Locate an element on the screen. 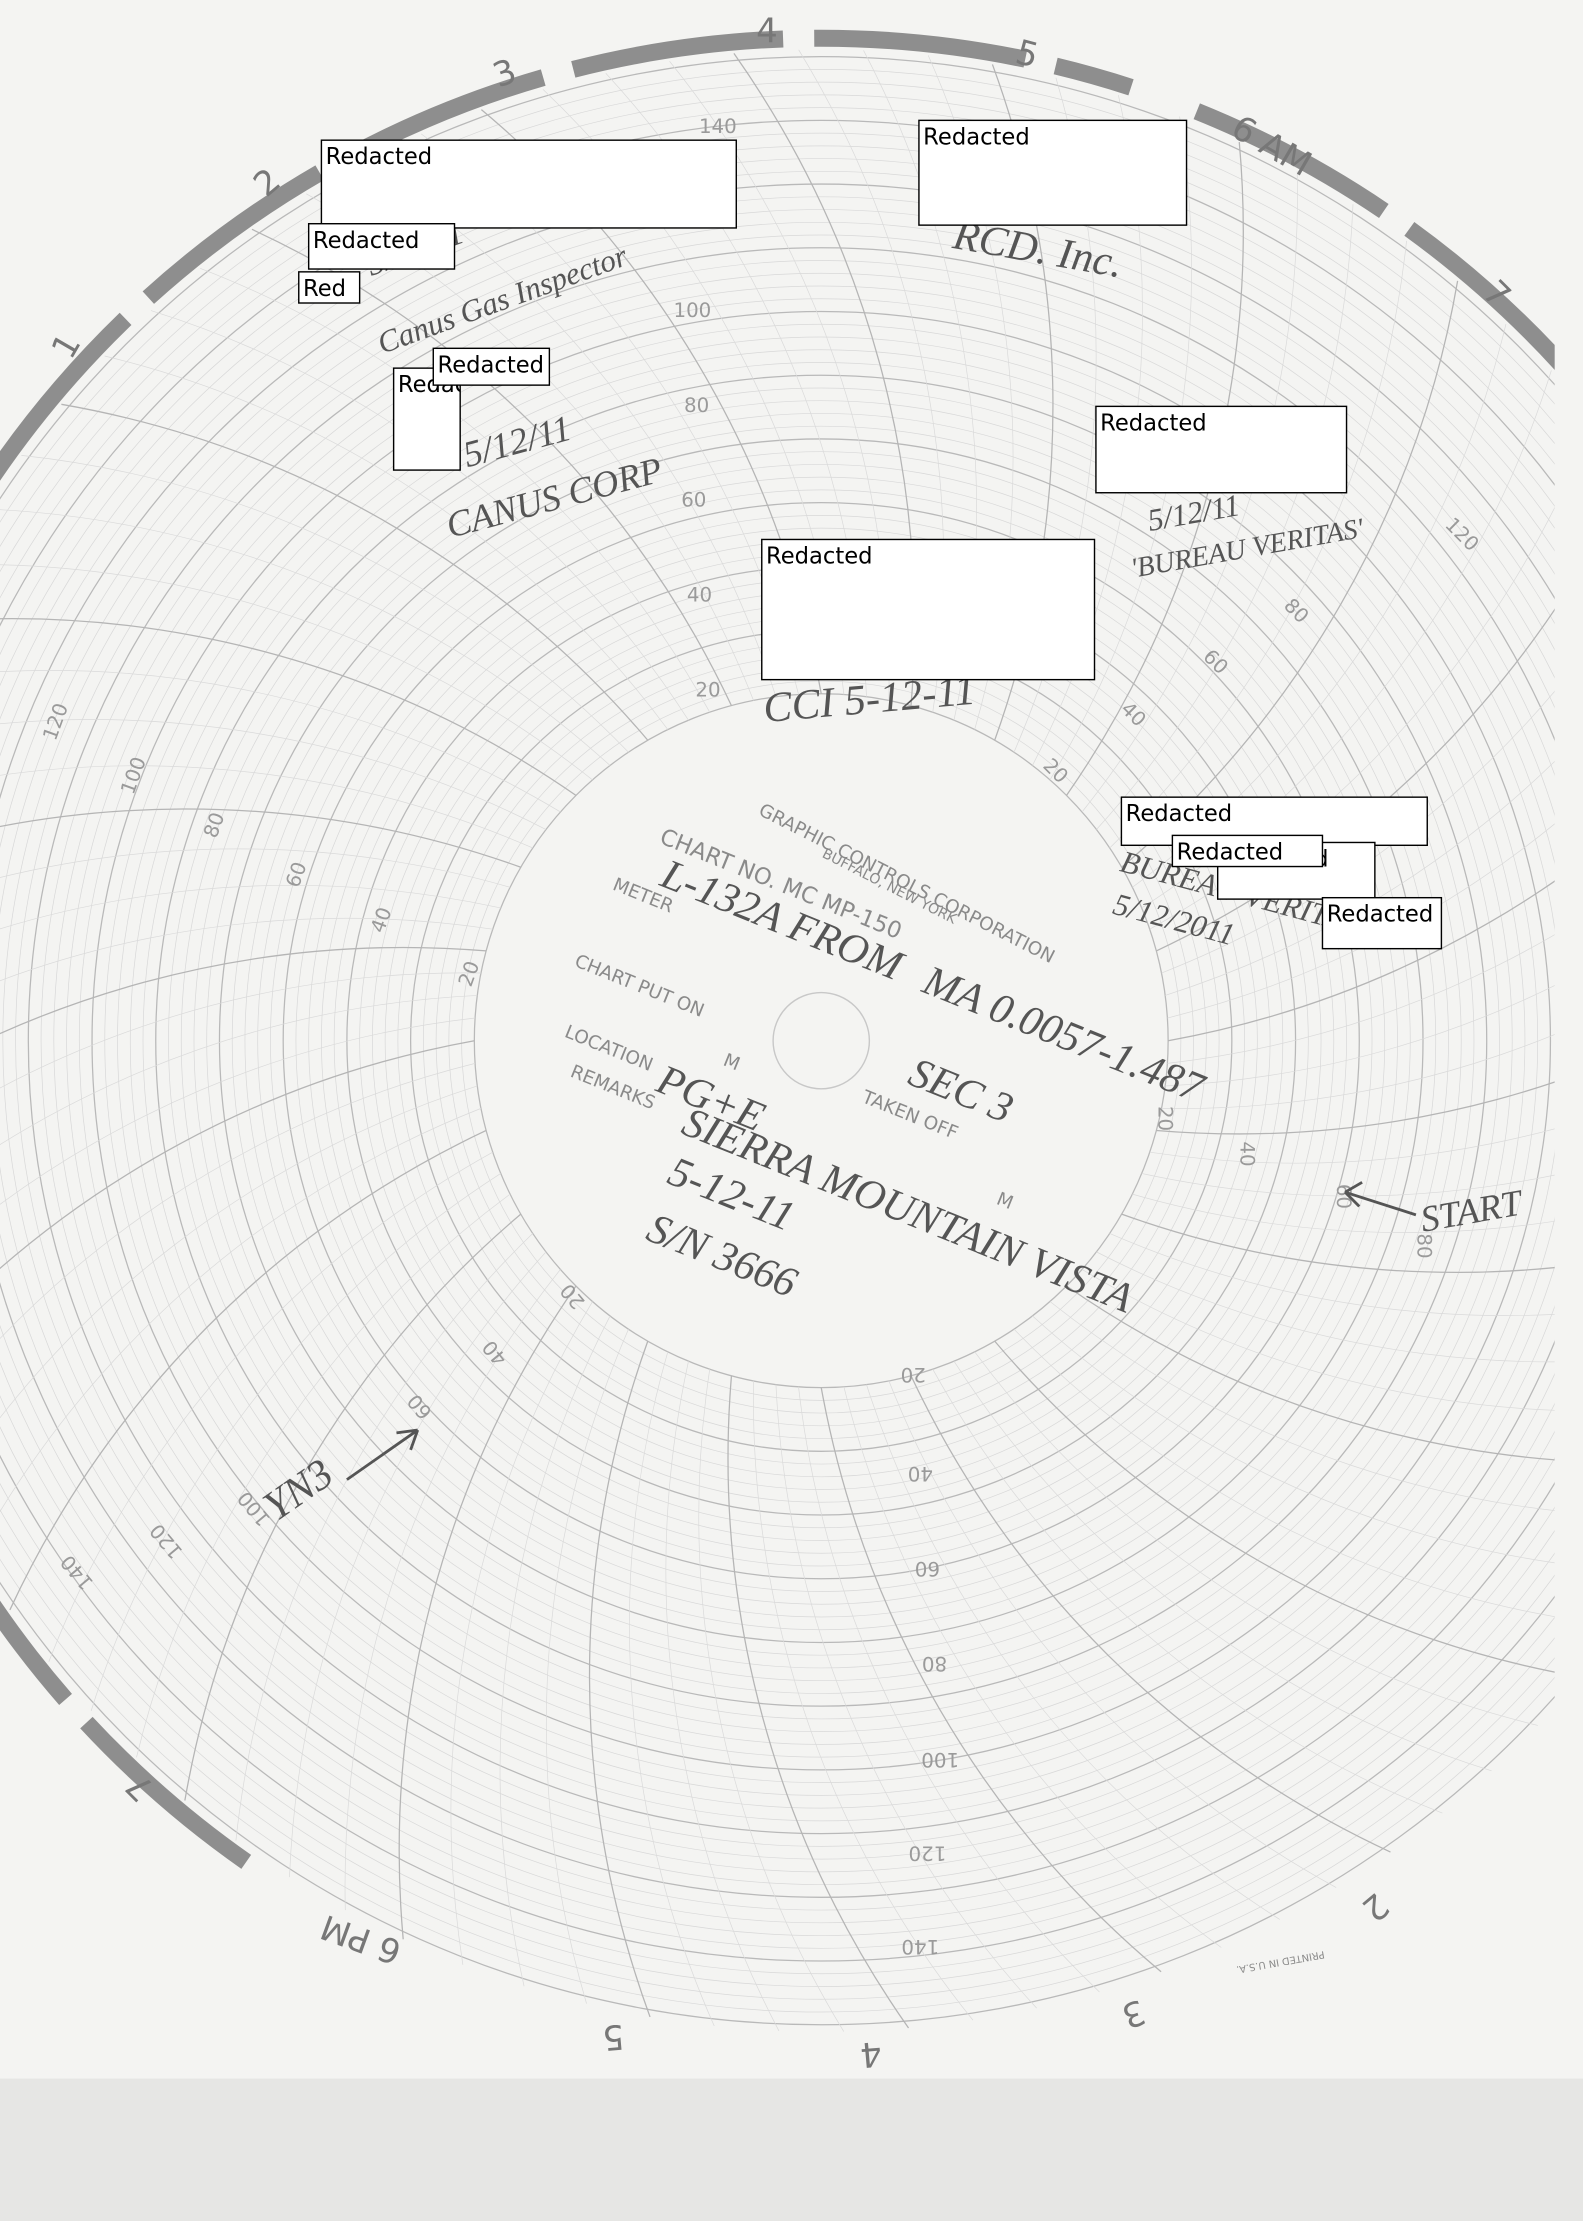 The width and height of the screenshot is (1583, 2221). scale-label: 120 is located at coordinates (928, 1853).